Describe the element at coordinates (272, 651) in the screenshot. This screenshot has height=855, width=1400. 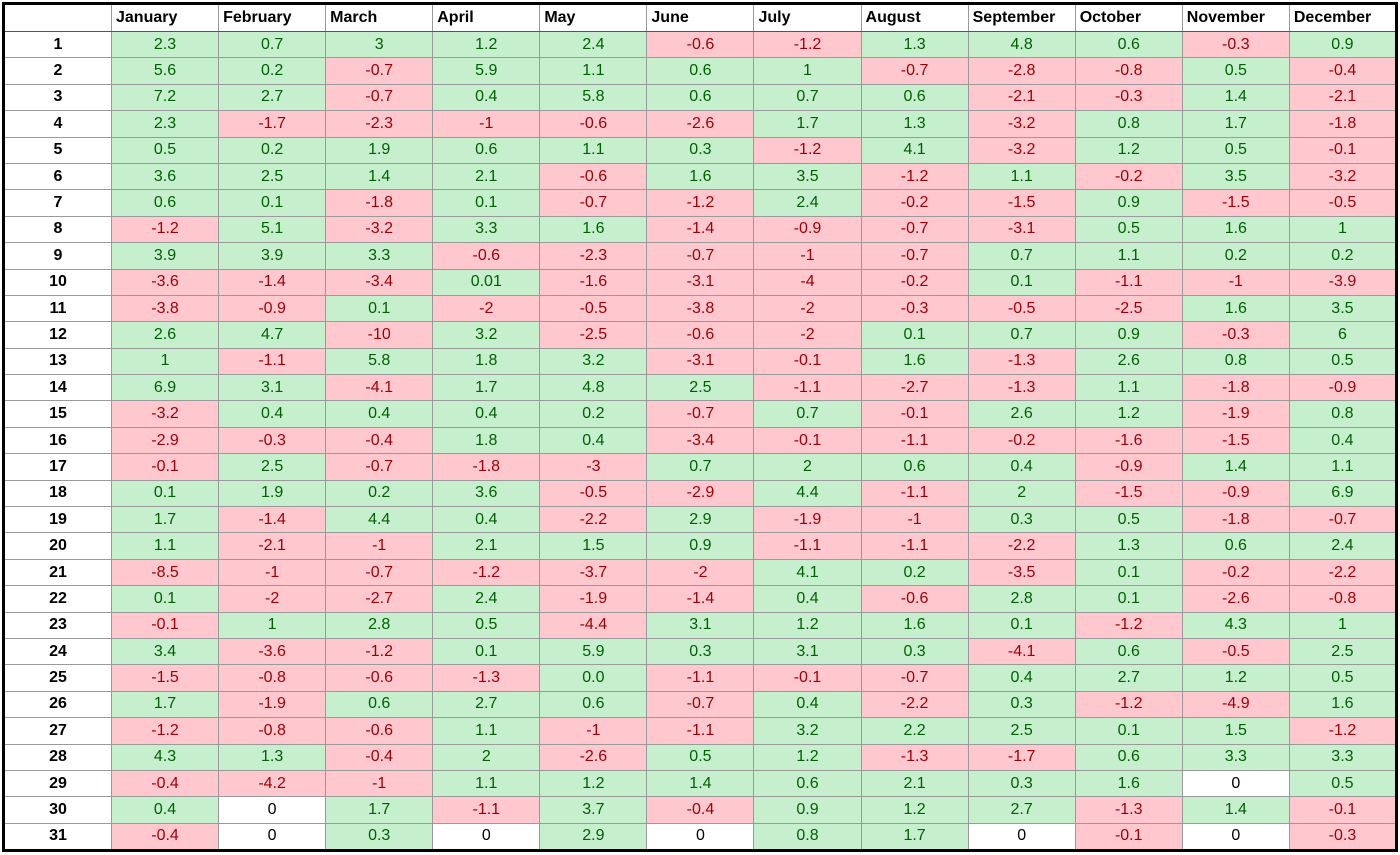
I see `value-cell: -3.6` at that location.